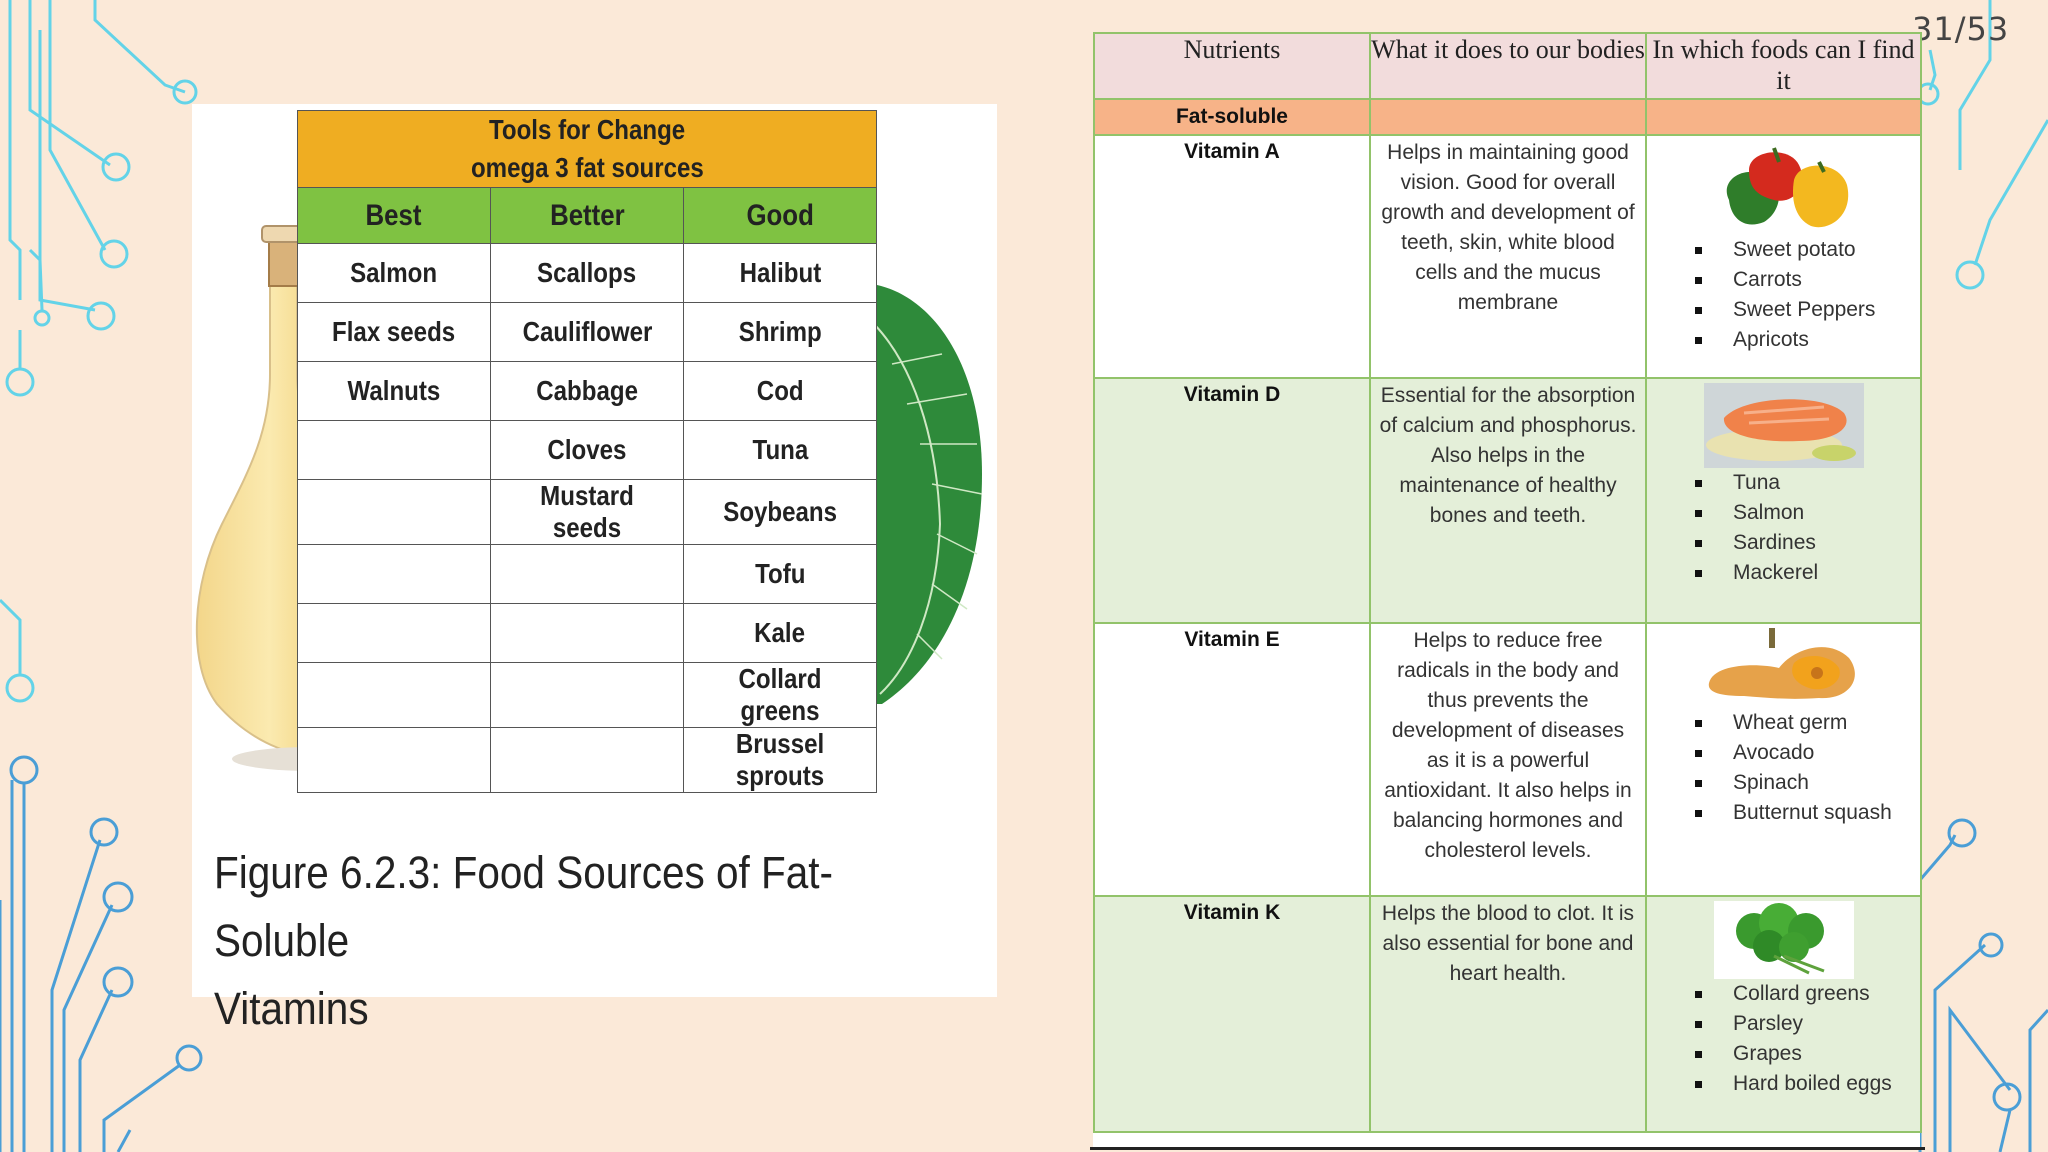 The image size is (2048, 1152). I want to click on table-row: Tofu, so click(587, 574).